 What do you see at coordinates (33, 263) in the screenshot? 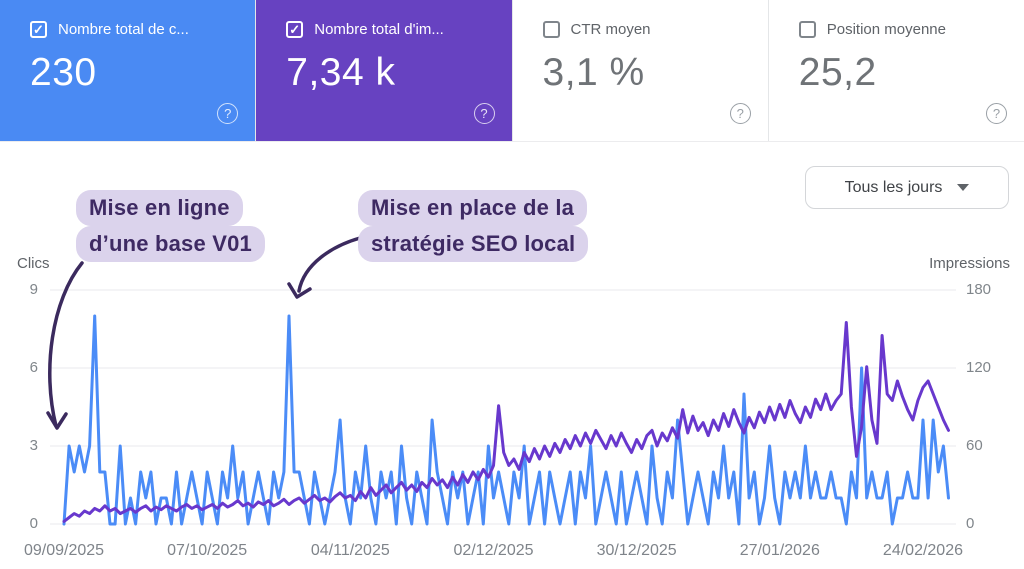
I see `left-axis-title: Clics` at bounding box center [33, 263].